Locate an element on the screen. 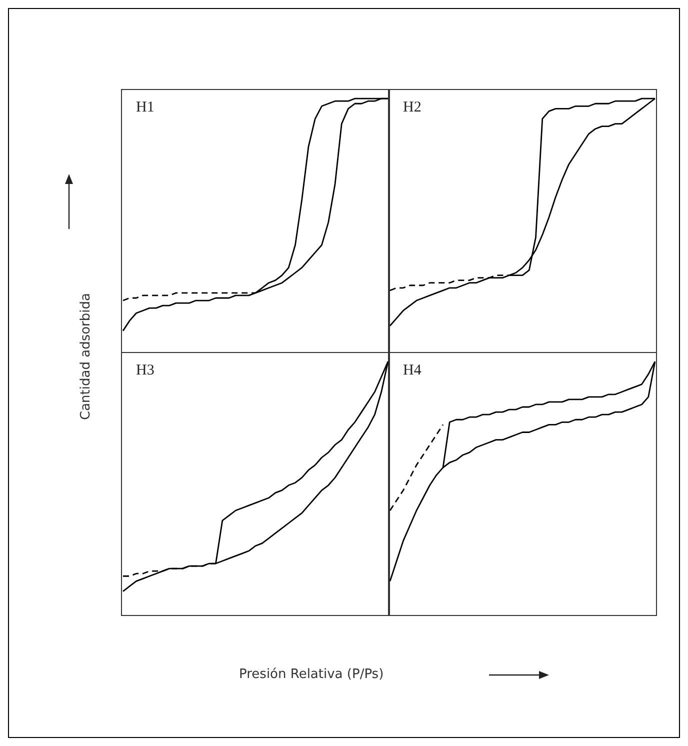 The image size is (688, 746). chart-title: H2 is located at coordinates (411, 106).